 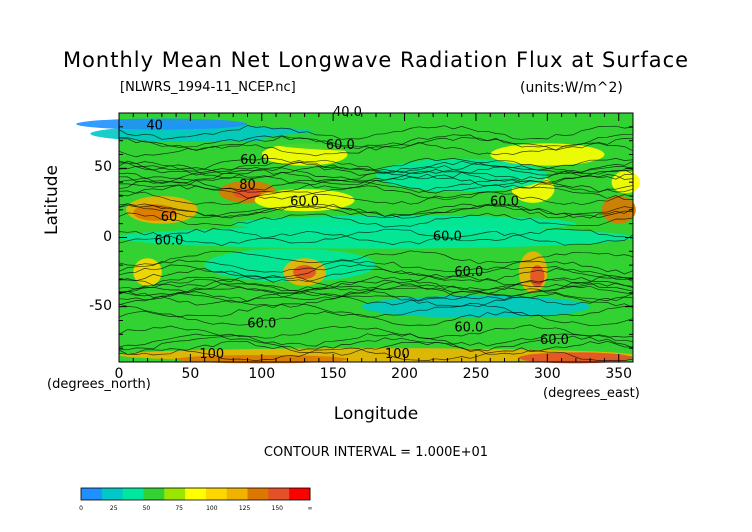 I want to click on contour-label: 60, so click(x=169, y=217).